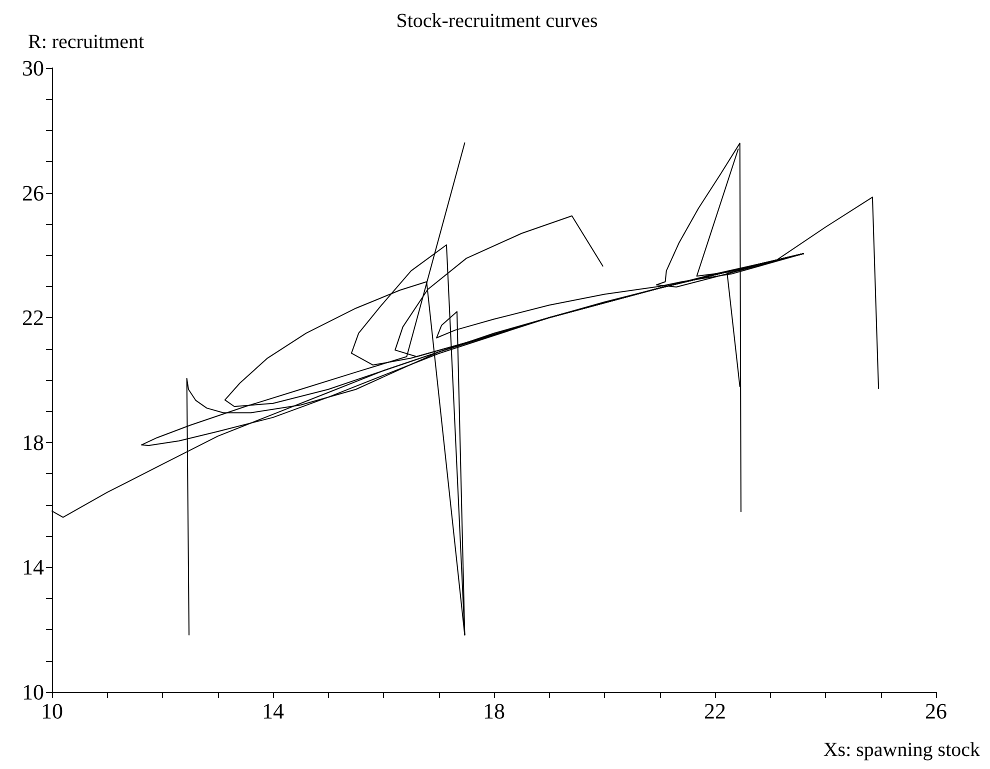 The height and width of the screenshot is (769, 990). What do you see at coordinates (715, 711) in the screenshot?
I see `x-tick-label: 22` at bounding box center [715, 711].